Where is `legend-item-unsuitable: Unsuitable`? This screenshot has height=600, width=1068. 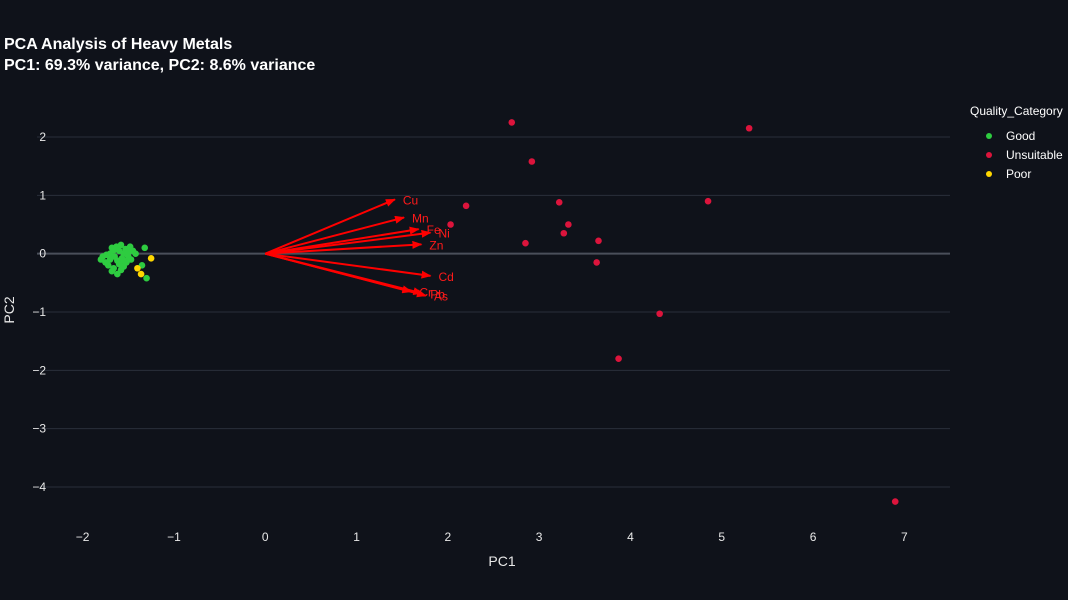
legend-item-unsuitable: Unsuitable is located at coordinates (1016, 154).